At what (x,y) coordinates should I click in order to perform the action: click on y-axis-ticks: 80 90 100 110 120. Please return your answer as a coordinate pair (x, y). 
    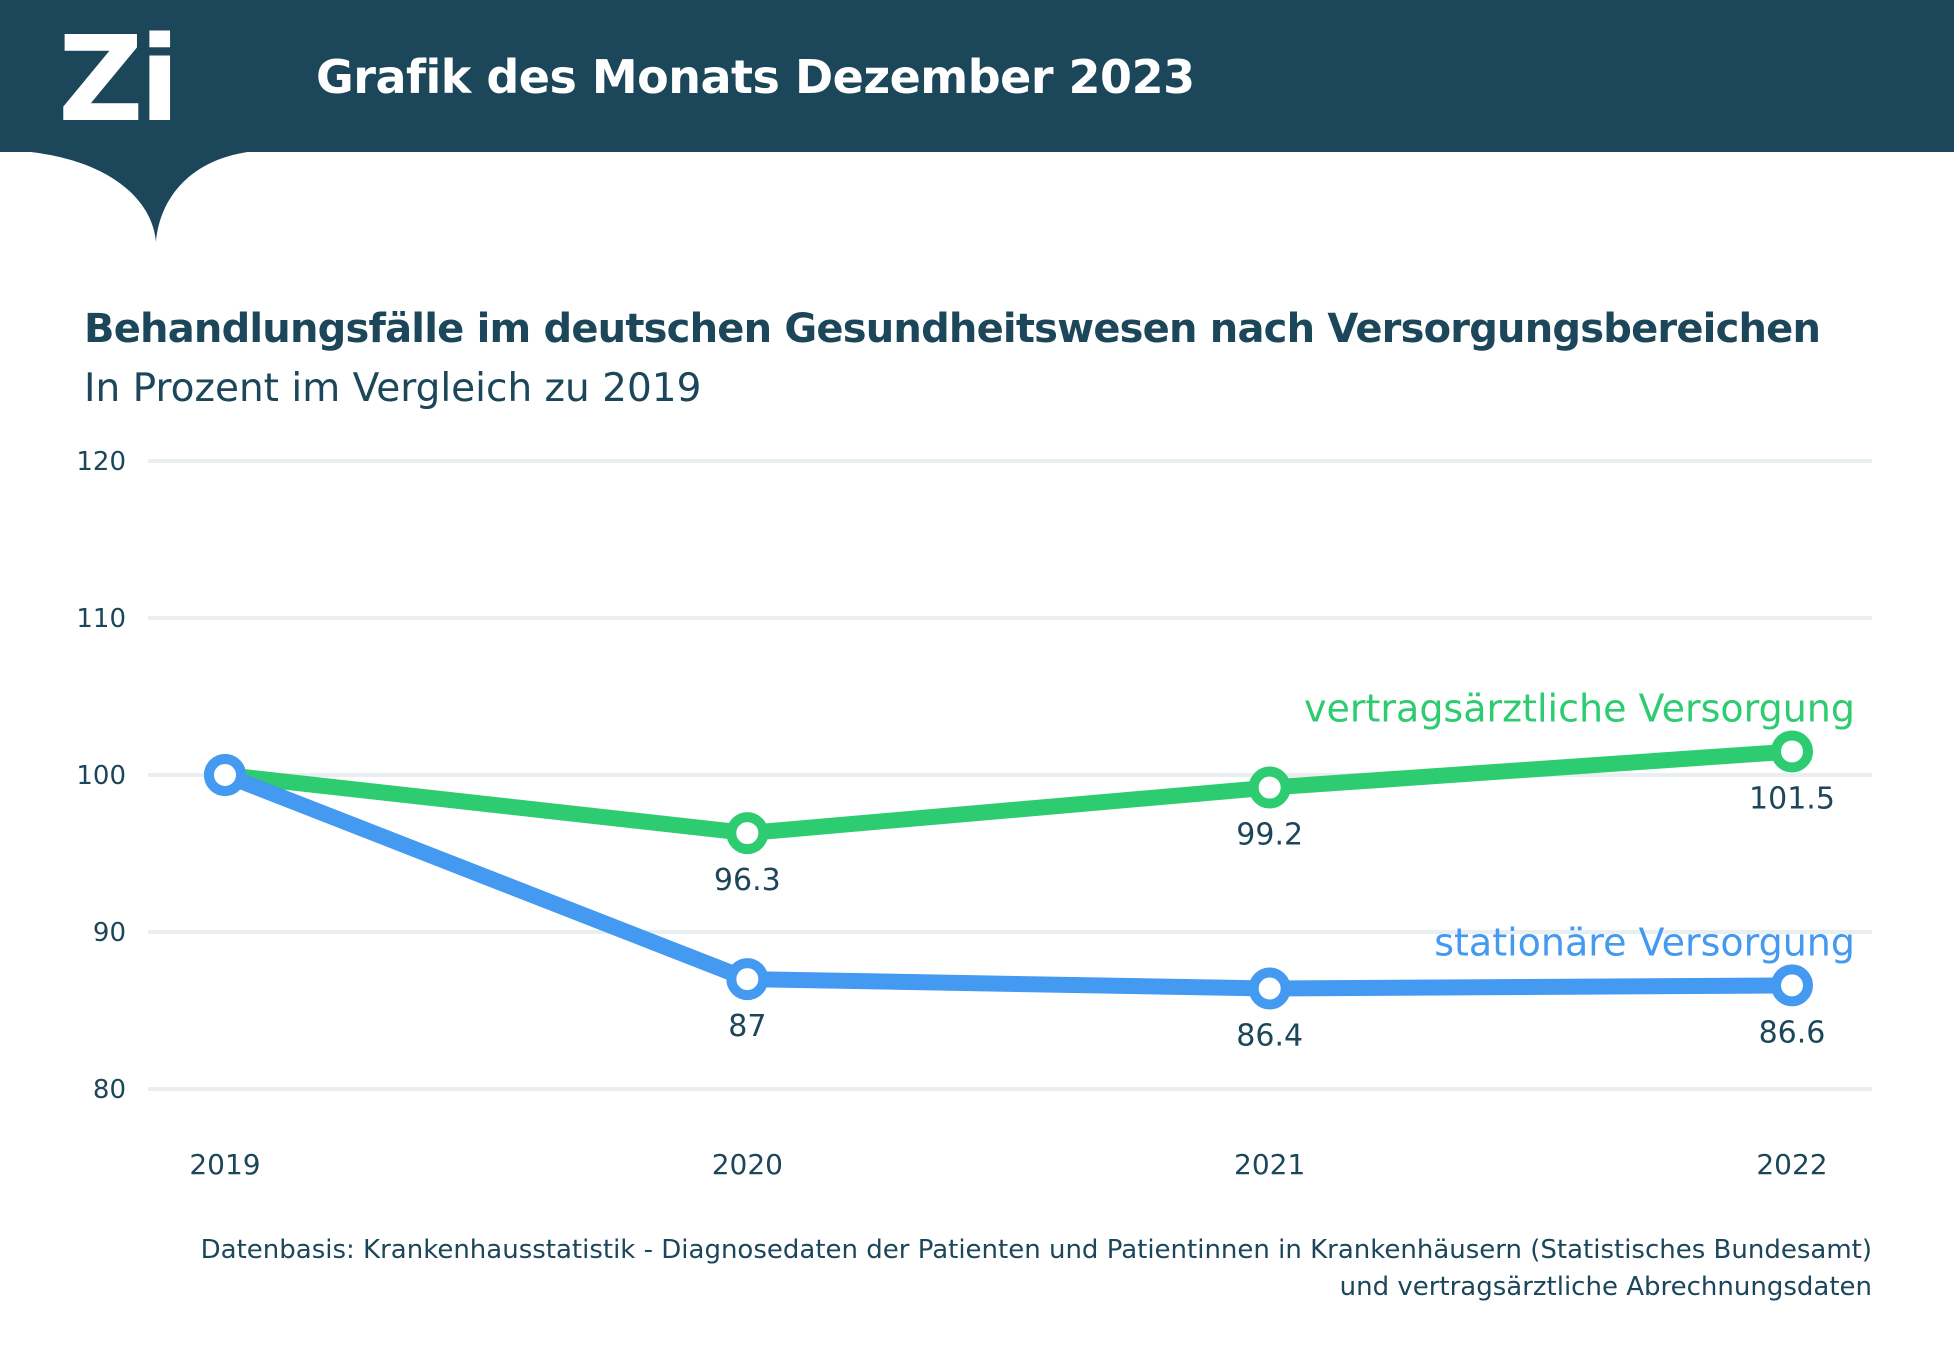
    Looking at the image, I should click on (101, 776).